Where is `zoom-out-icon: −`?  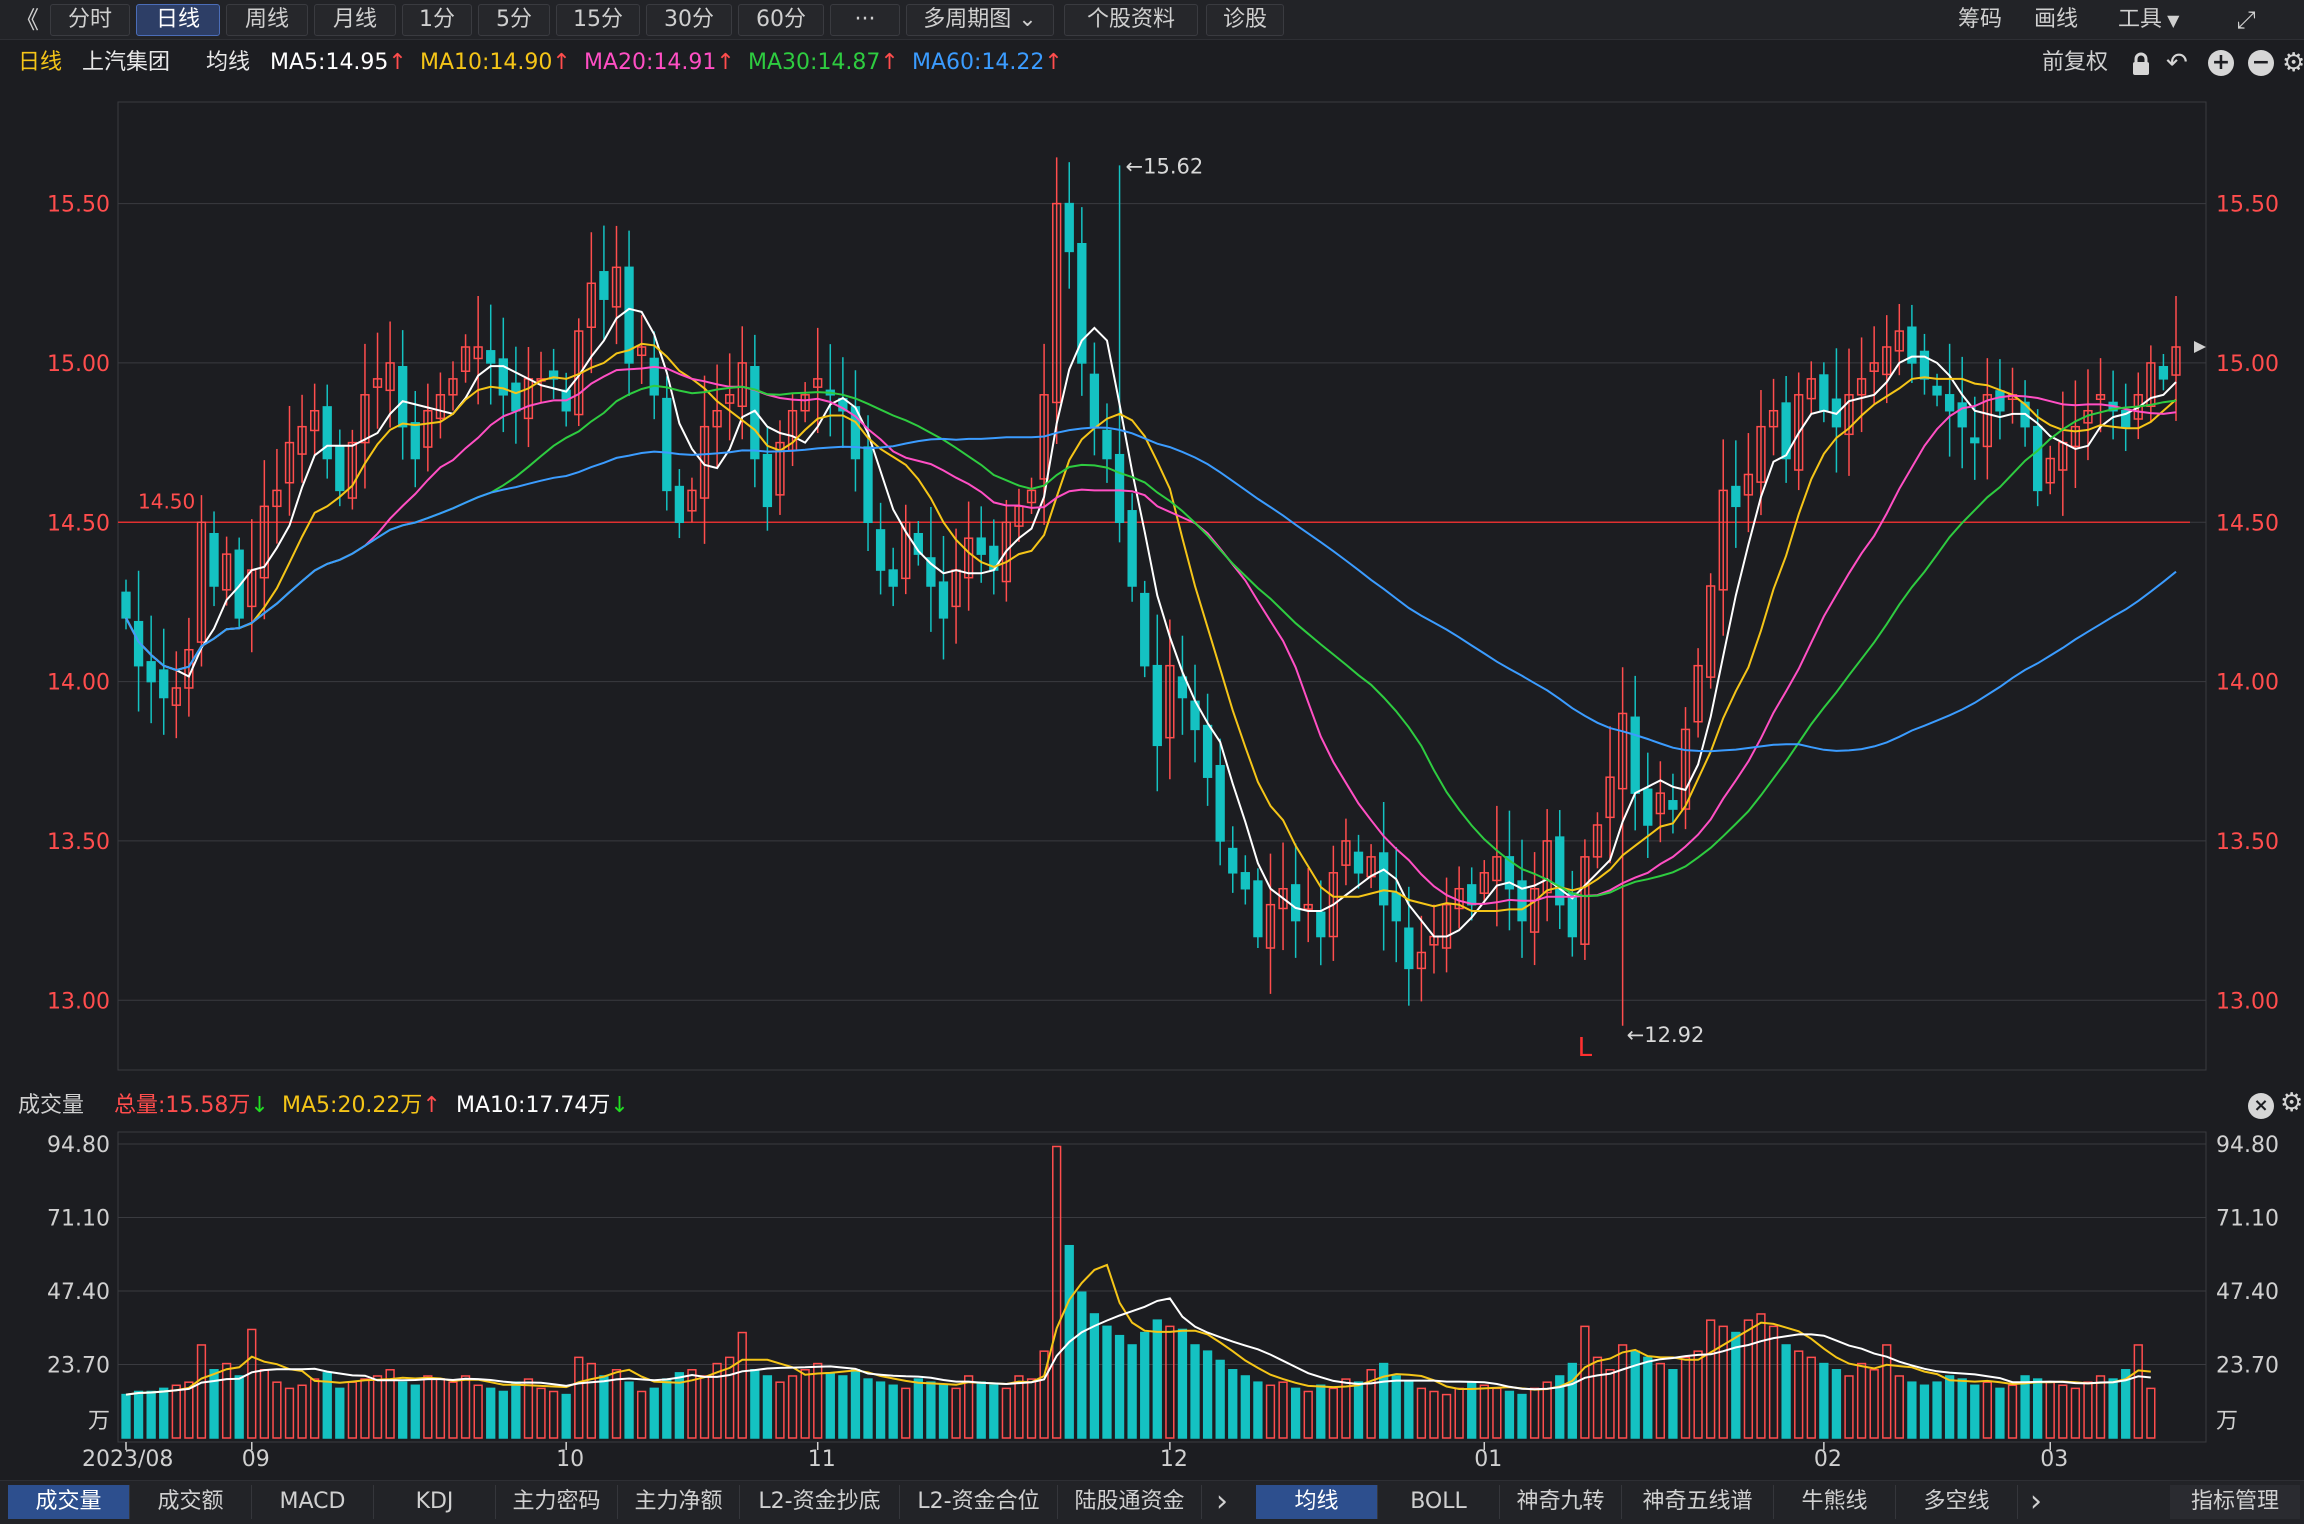
zoom-out-icon: − is located at coordinates (2261, 63).